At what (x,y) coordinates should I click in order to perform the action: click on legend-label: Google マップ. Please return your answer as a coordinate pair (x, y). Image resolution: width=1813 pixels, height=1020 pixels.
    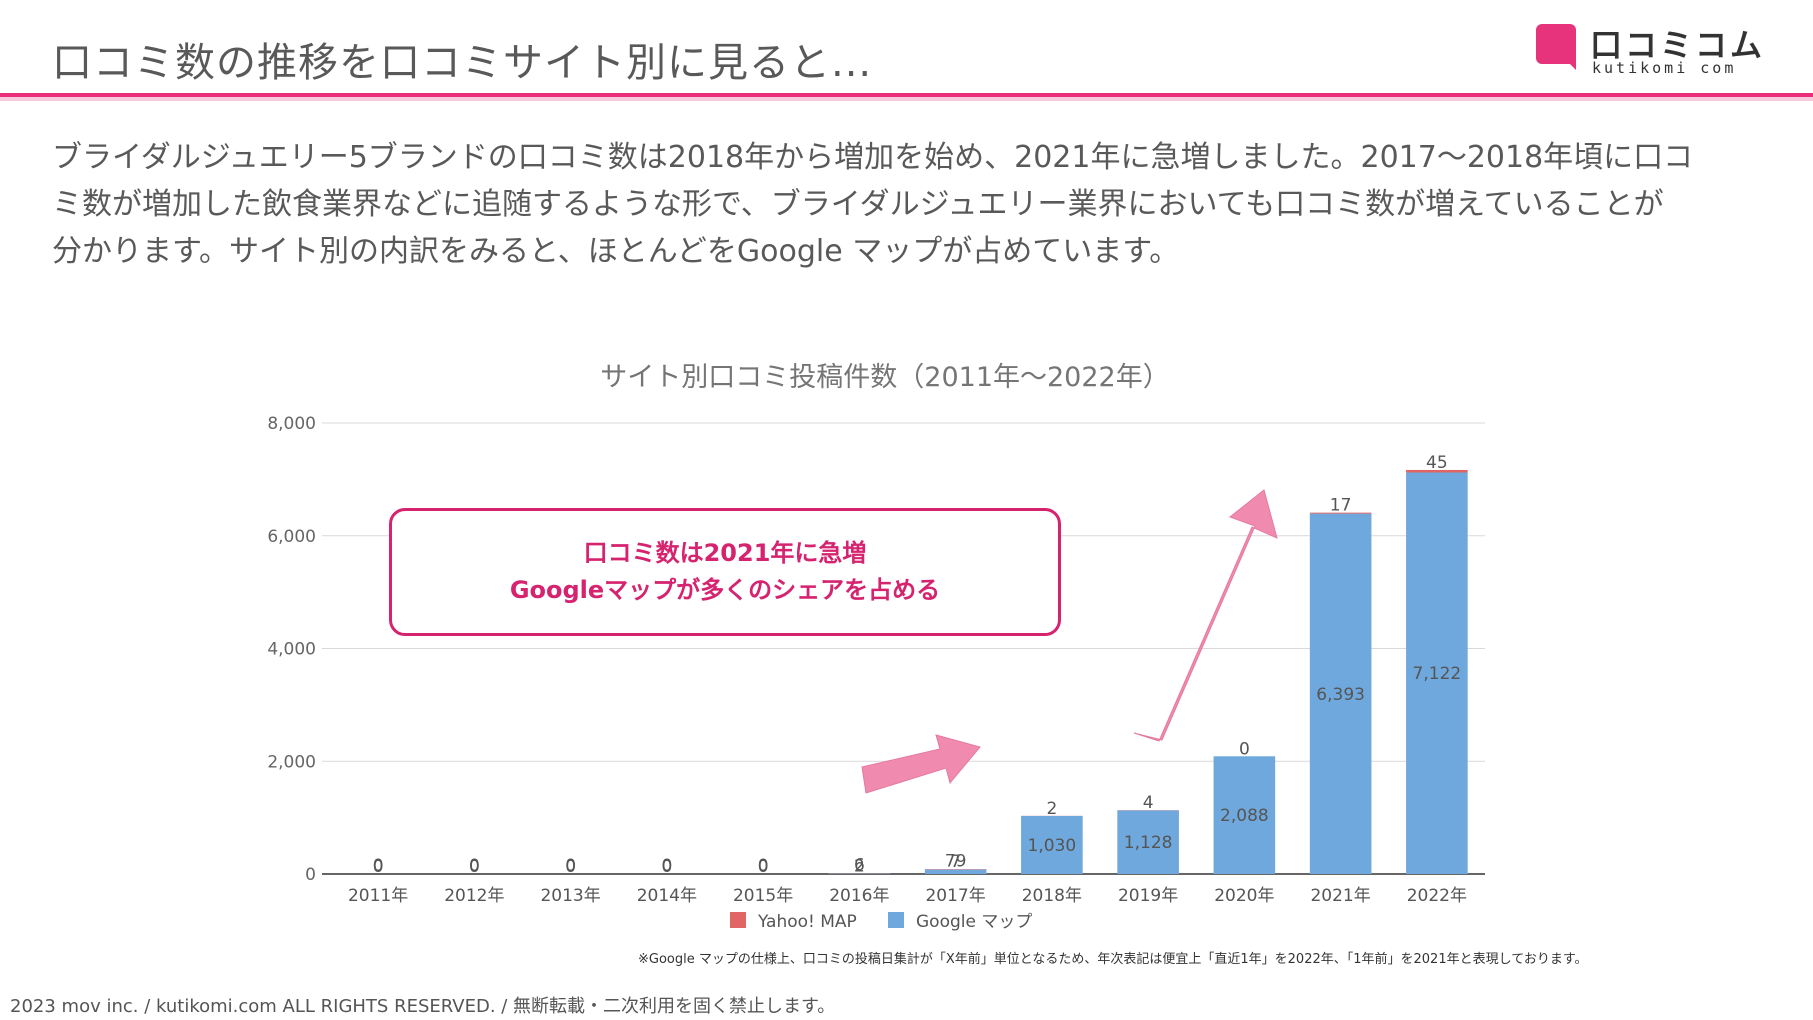
    Looking at the image, I should click on (974, 922).